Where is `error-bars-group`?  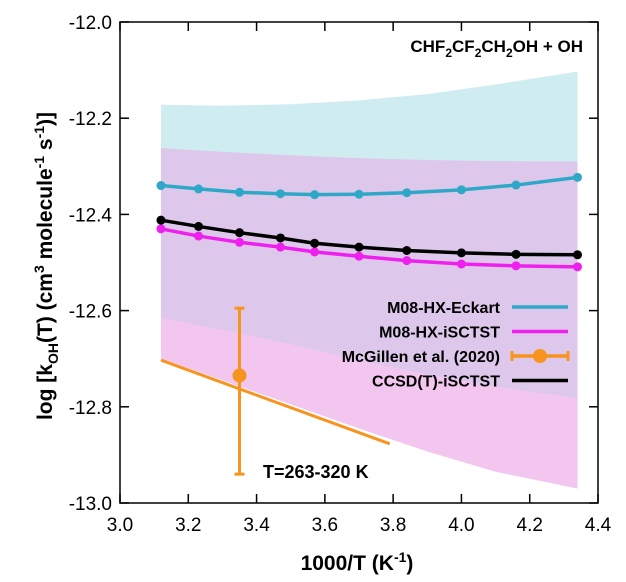 error-bars-group is located at coordinates (239, 391).